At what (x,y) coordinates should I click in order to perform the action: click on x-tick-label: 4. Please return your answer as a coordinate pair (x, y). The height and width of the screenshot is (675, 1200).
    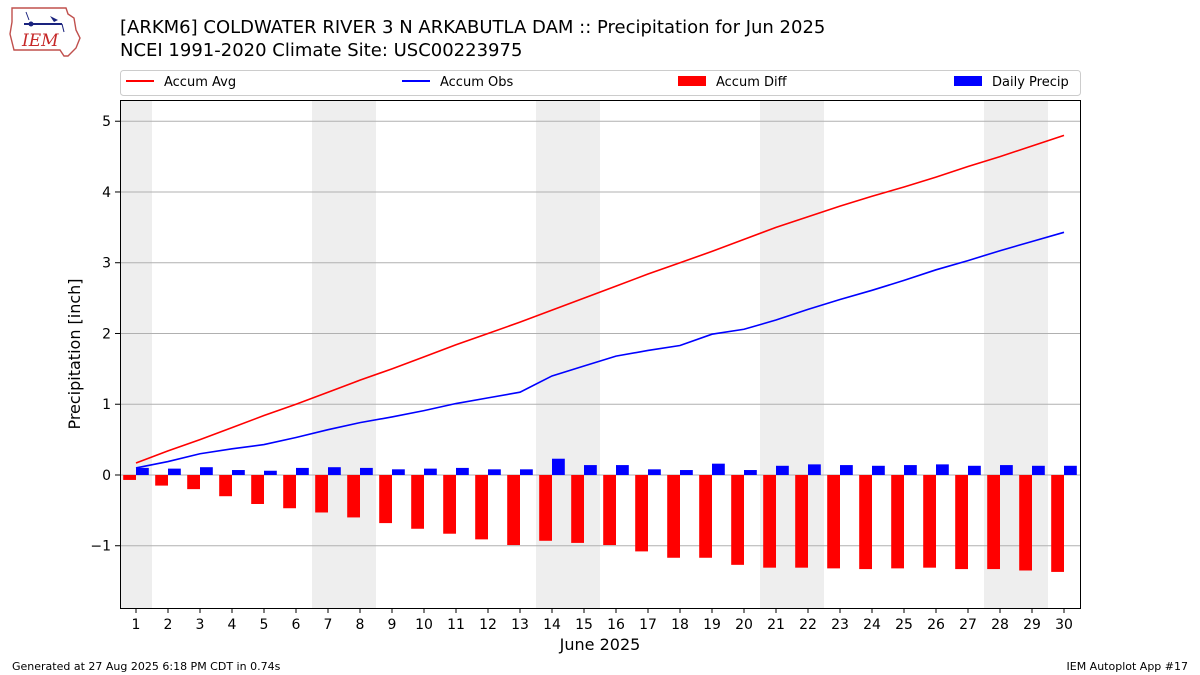
    Looking at the image, I should click on (232, 625).